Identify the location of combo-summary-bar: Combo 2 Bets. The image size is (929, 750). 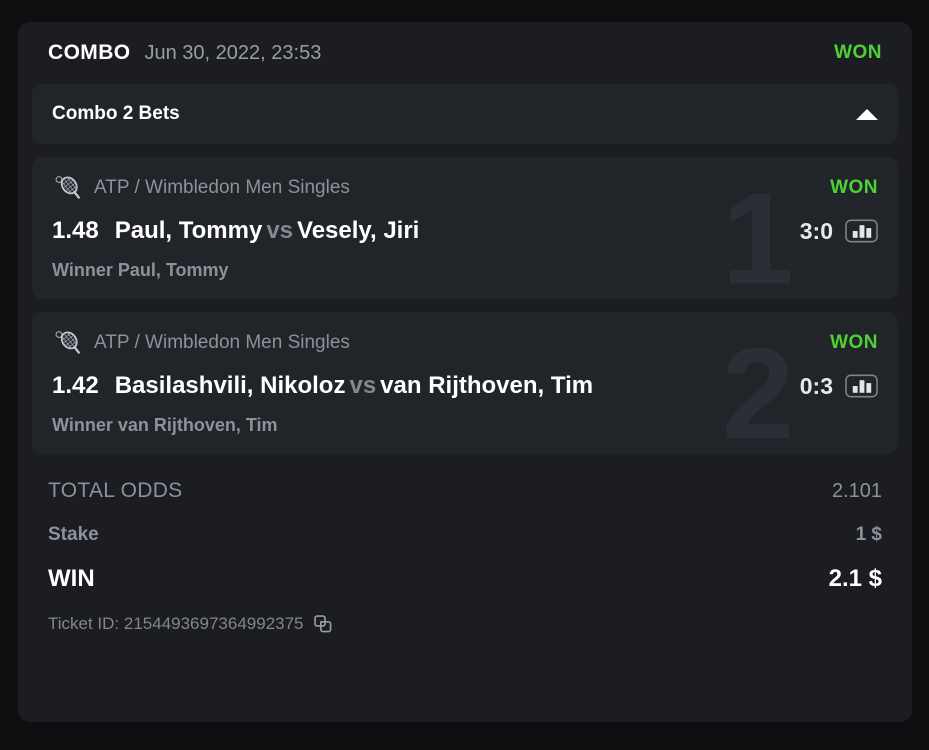
(465, 114).